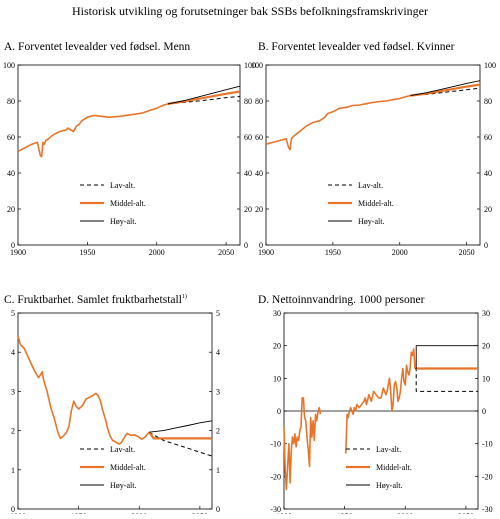  Describe the element at coordinates (487, 444) in the screenshot. I see `y-tick-label-right: -10` at that location.